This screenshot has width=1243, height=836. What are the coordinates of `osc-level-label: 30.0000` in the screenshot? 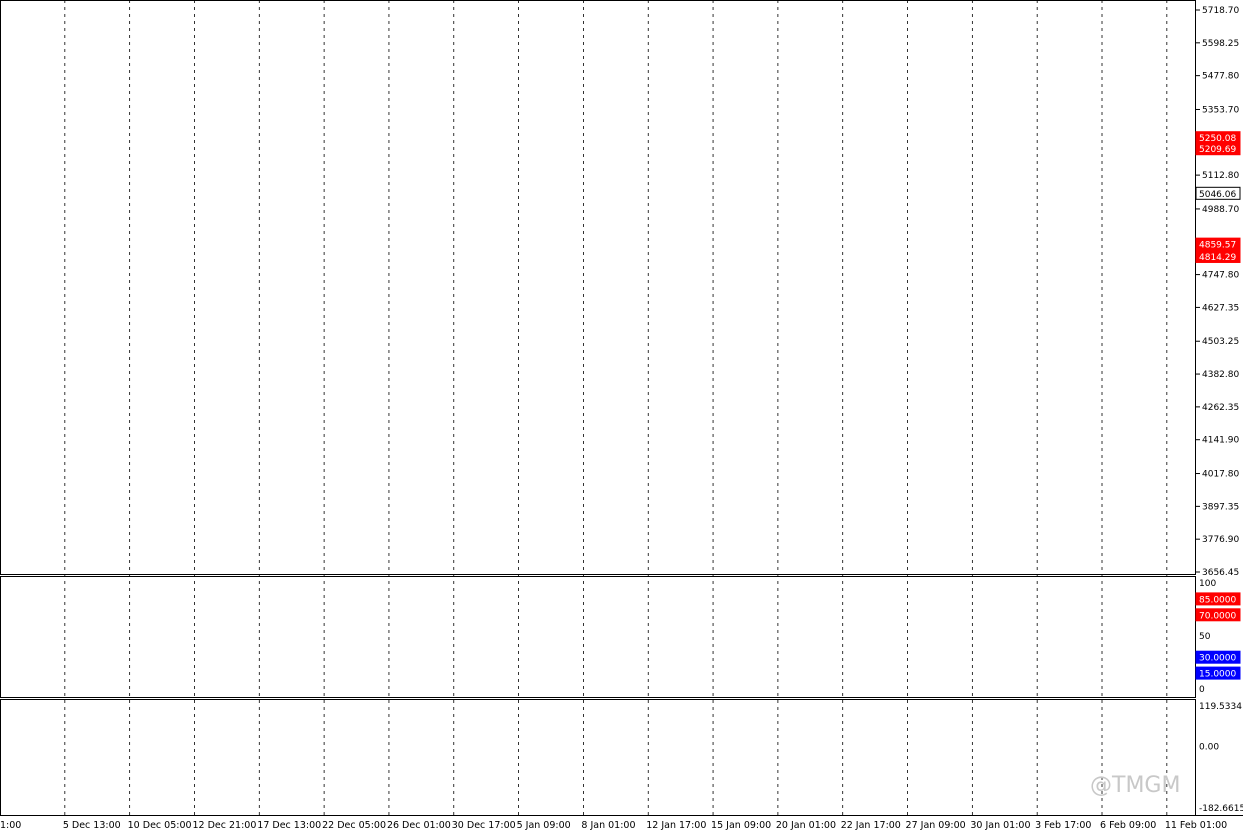 It's located at (1217, 659).